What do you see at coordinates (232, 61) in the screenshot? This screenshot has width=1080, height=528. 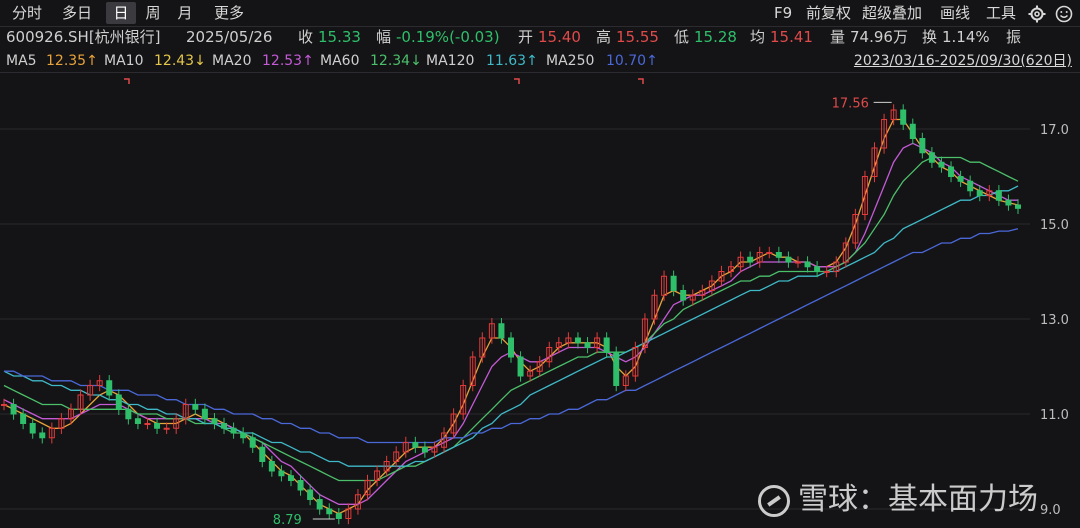 I see `ma20-label: MA20` at bounding box center [232, 61].